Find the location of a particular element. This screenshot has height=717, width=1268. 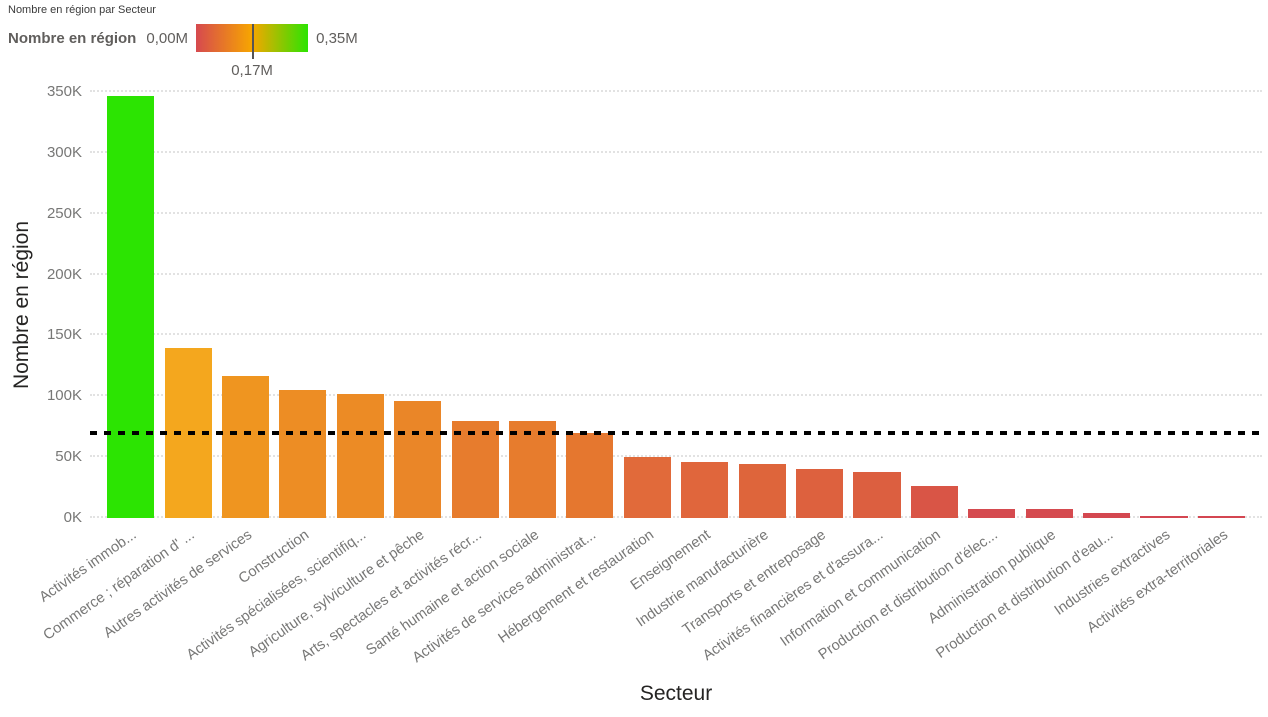

y-axis-title: Nombre en région is located at coordinates (21, 305).